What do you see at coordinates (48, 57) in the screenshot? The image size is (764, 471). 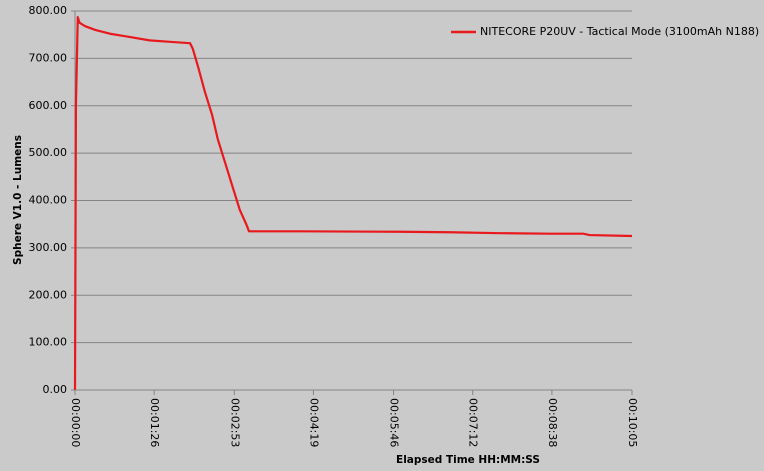 I see `y-tick-label: 700.00` at bounding box center [48, 57].